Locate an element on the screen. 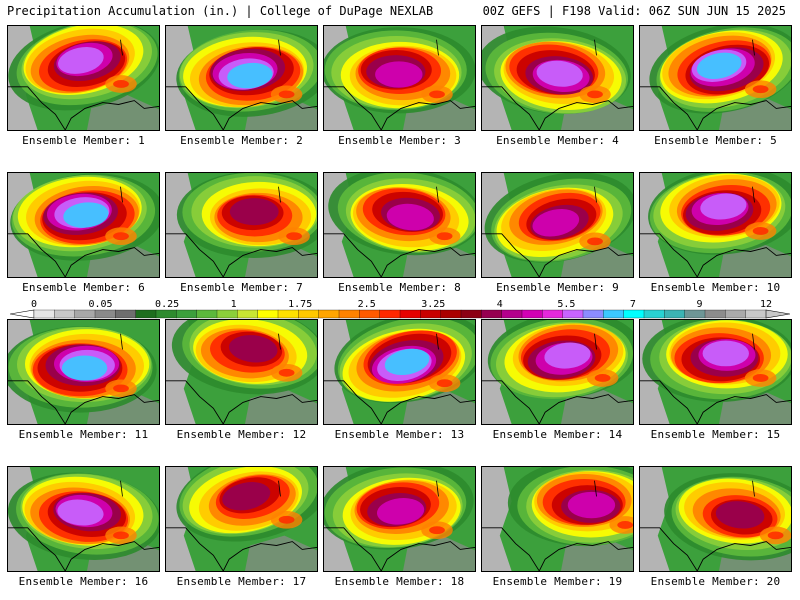  colorbar-tick-label: 0.05 is located at coordinates (100, 304).